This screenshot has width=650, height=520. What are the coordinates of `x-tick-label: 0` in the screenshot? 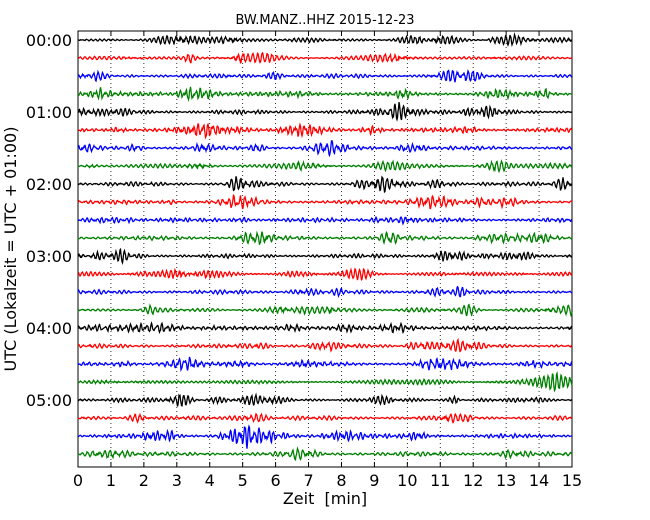 It's located at (78, 480).